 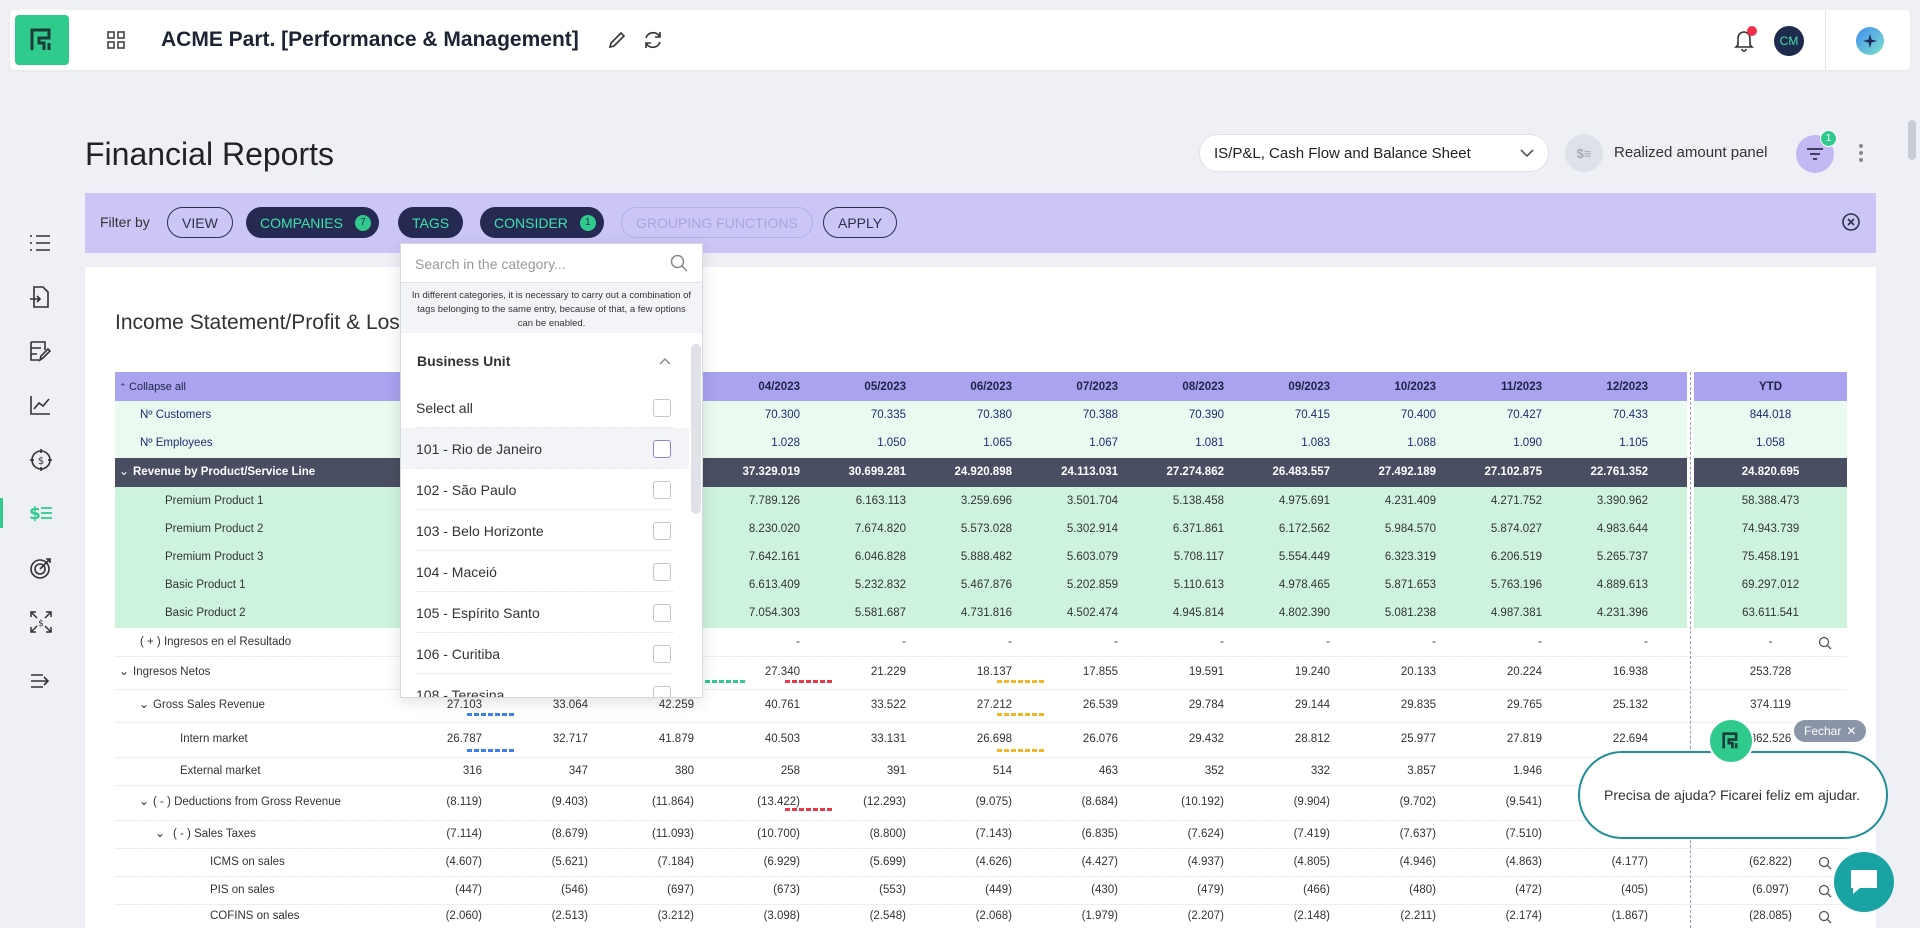 What do you see at coordinates (464, 802) in the screenshot?
I see `table-cell: (8.119)` at bounding box center [464, 802].